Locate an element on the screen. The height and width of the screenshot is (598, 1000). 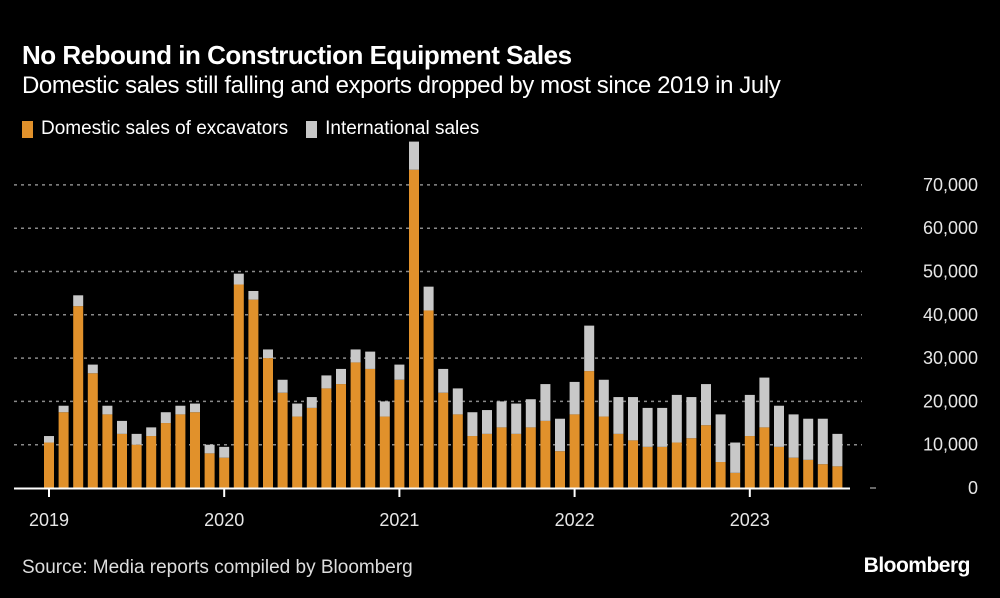
y-tick-label: 30,000 is located at coordinates (950, 358).